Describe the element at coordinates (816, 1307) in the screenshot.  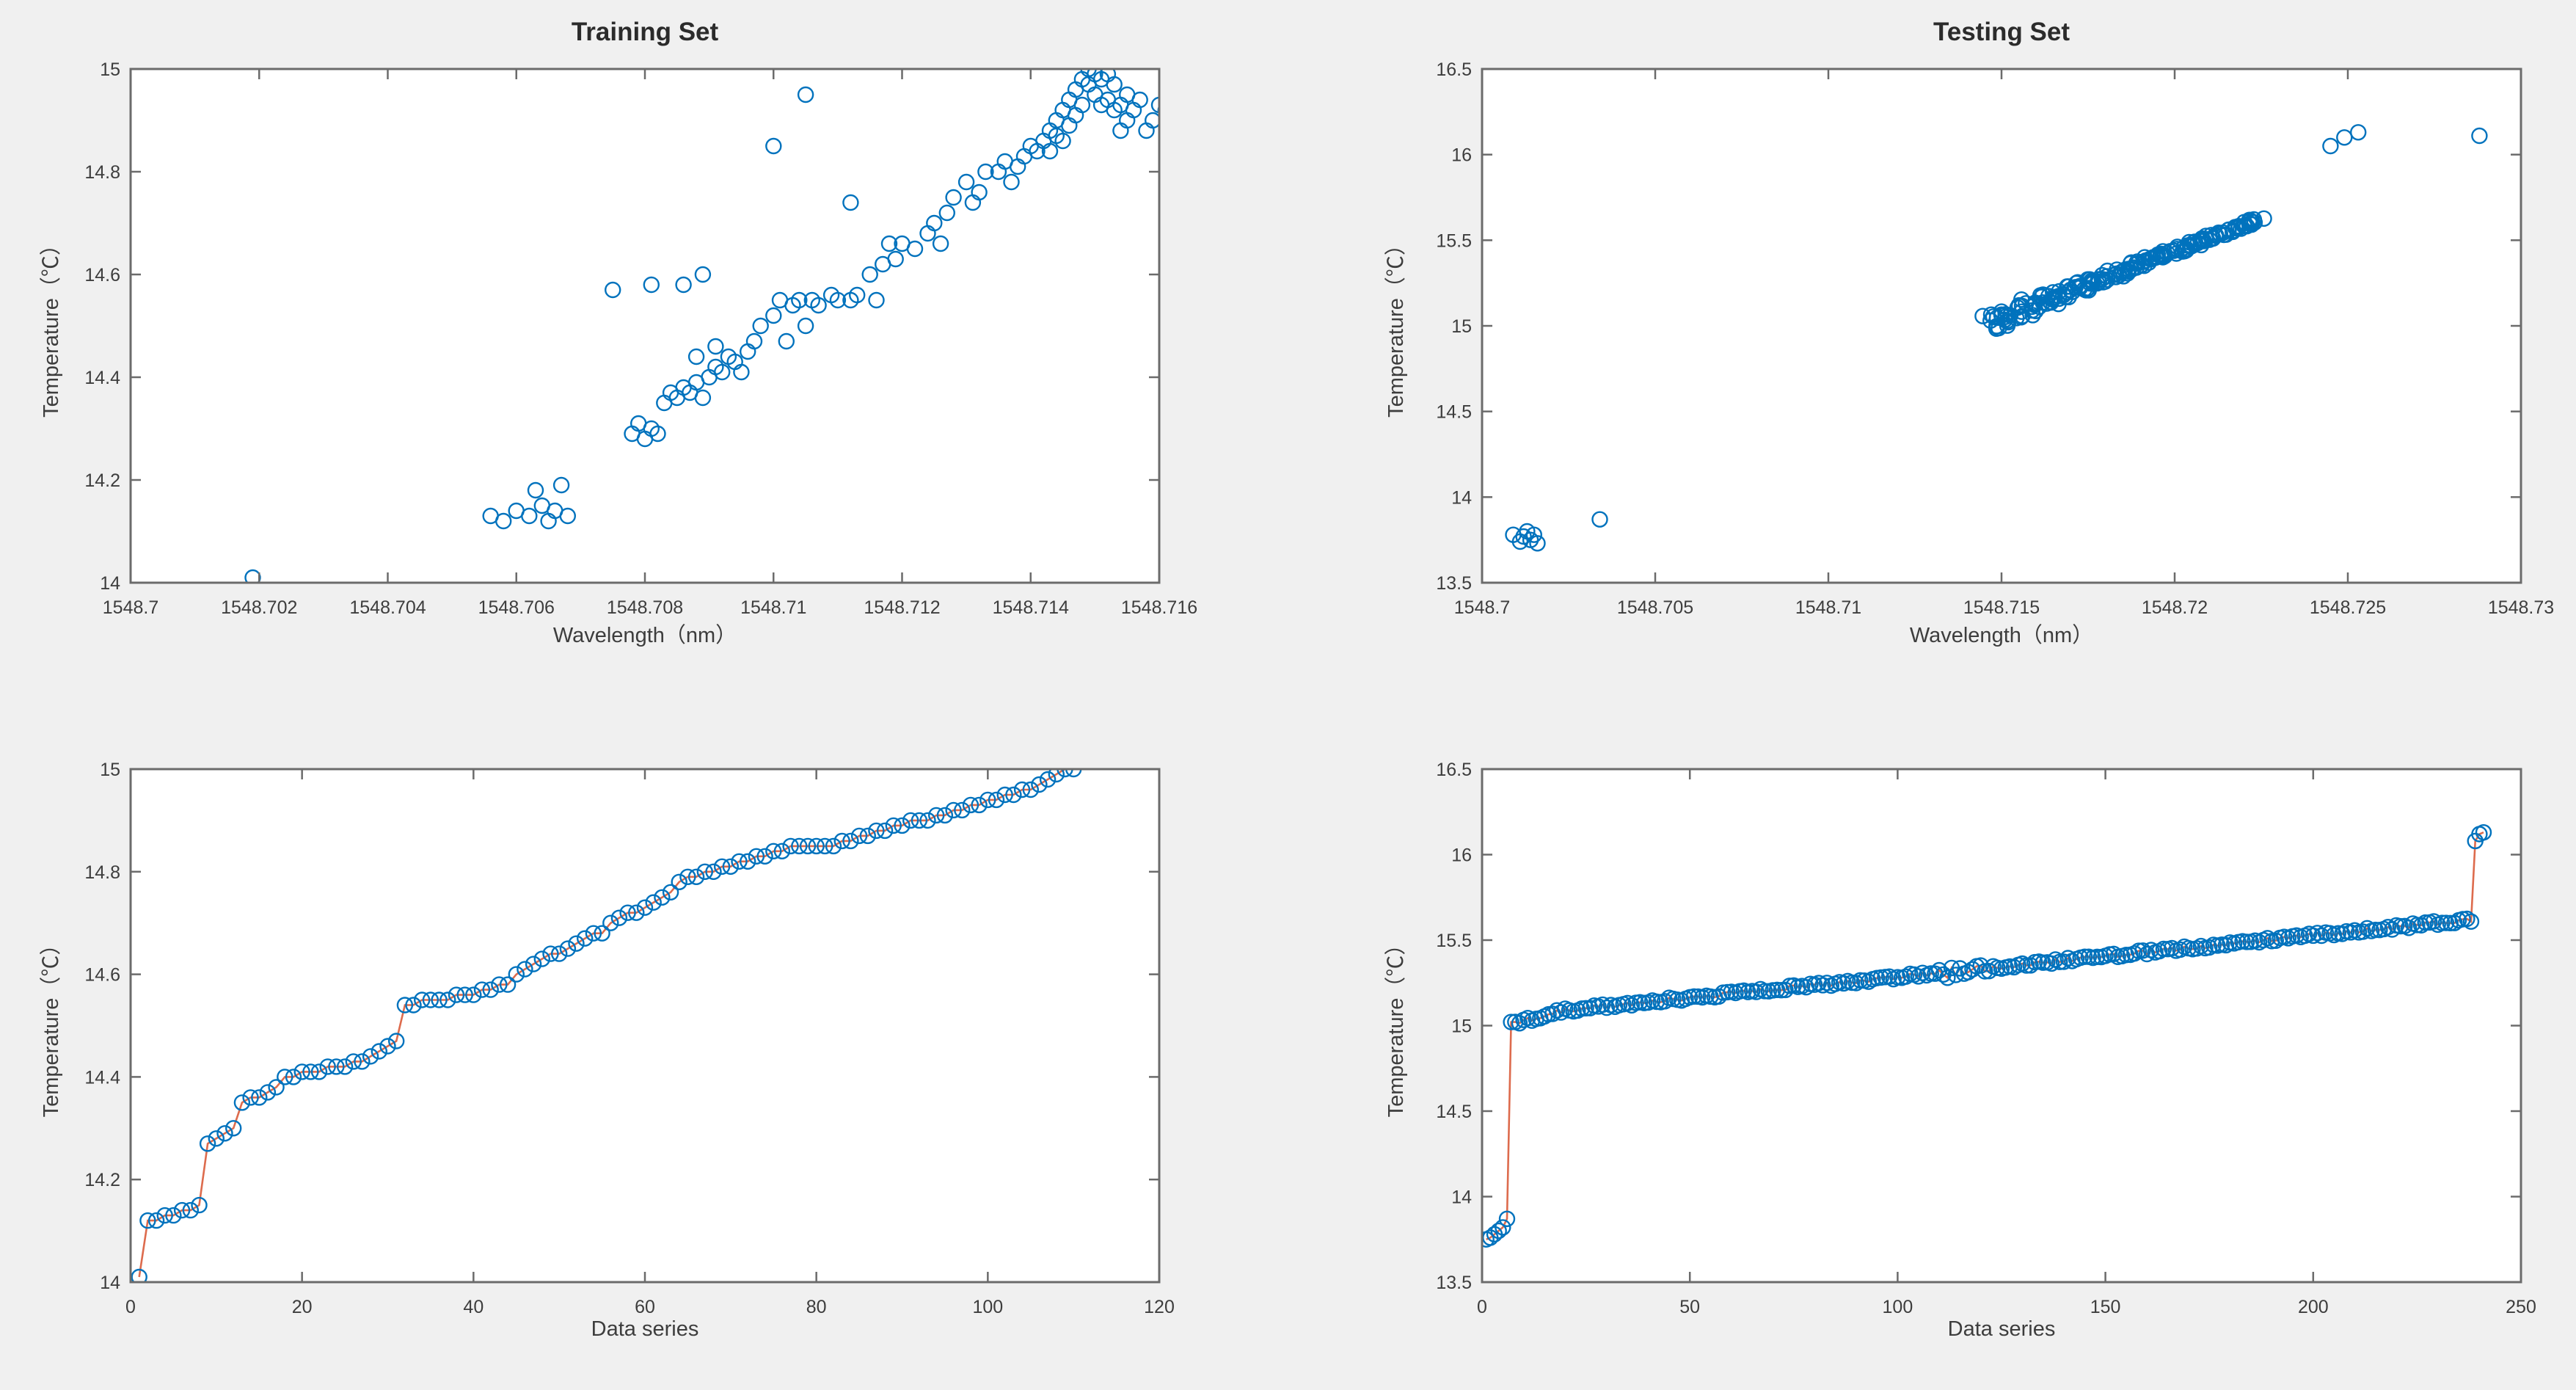
I see `svg-text: 80` at that location.